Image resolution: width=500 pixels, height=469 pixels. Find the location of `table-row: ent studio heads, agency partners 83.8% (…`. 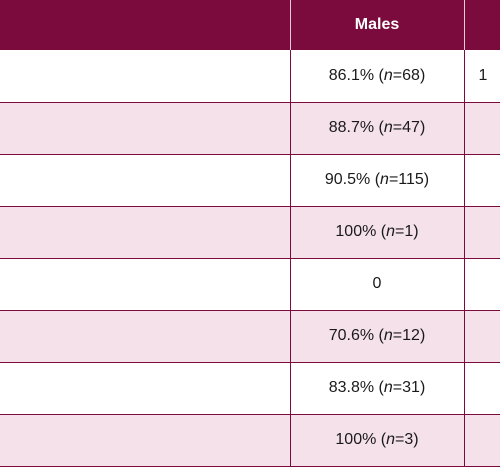

table-row: ent studio heads, agency partners 83.8% (… is located at coordinates (250, 388).